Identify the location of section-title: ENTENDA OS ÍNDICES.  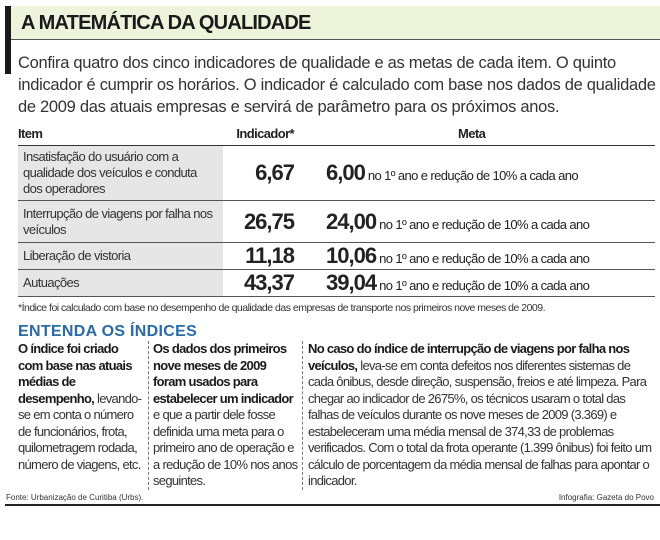
(108, 331).